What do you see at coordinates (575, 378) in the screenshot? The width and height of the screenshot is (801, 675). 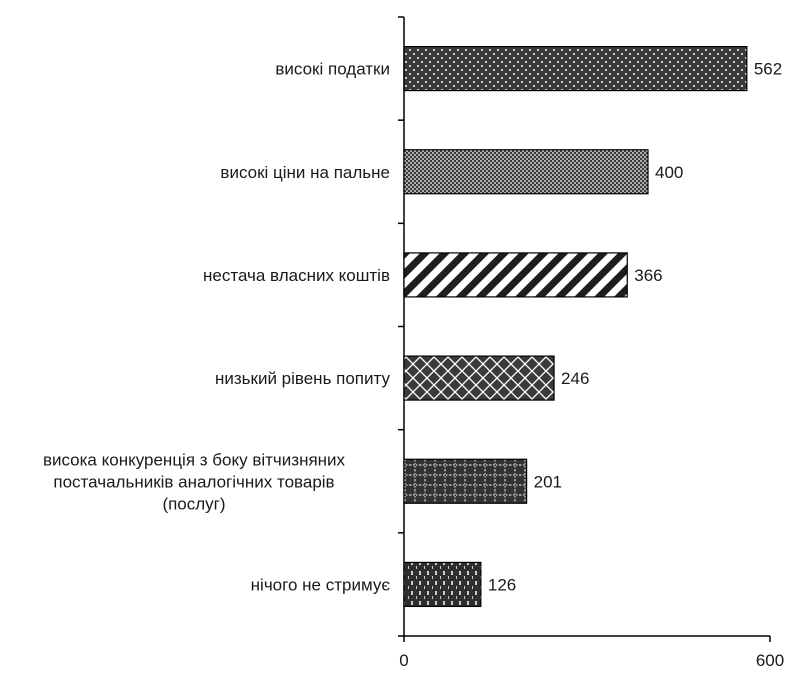 I see `data-label: 246` at bounding box center [575, 378].